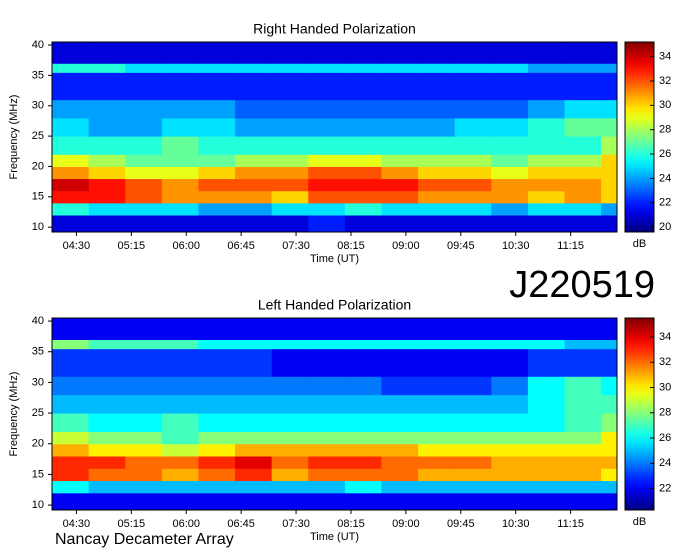 The image size is (680, 552). I want to click on x-tick-label: 06:00, so click(186, 524).